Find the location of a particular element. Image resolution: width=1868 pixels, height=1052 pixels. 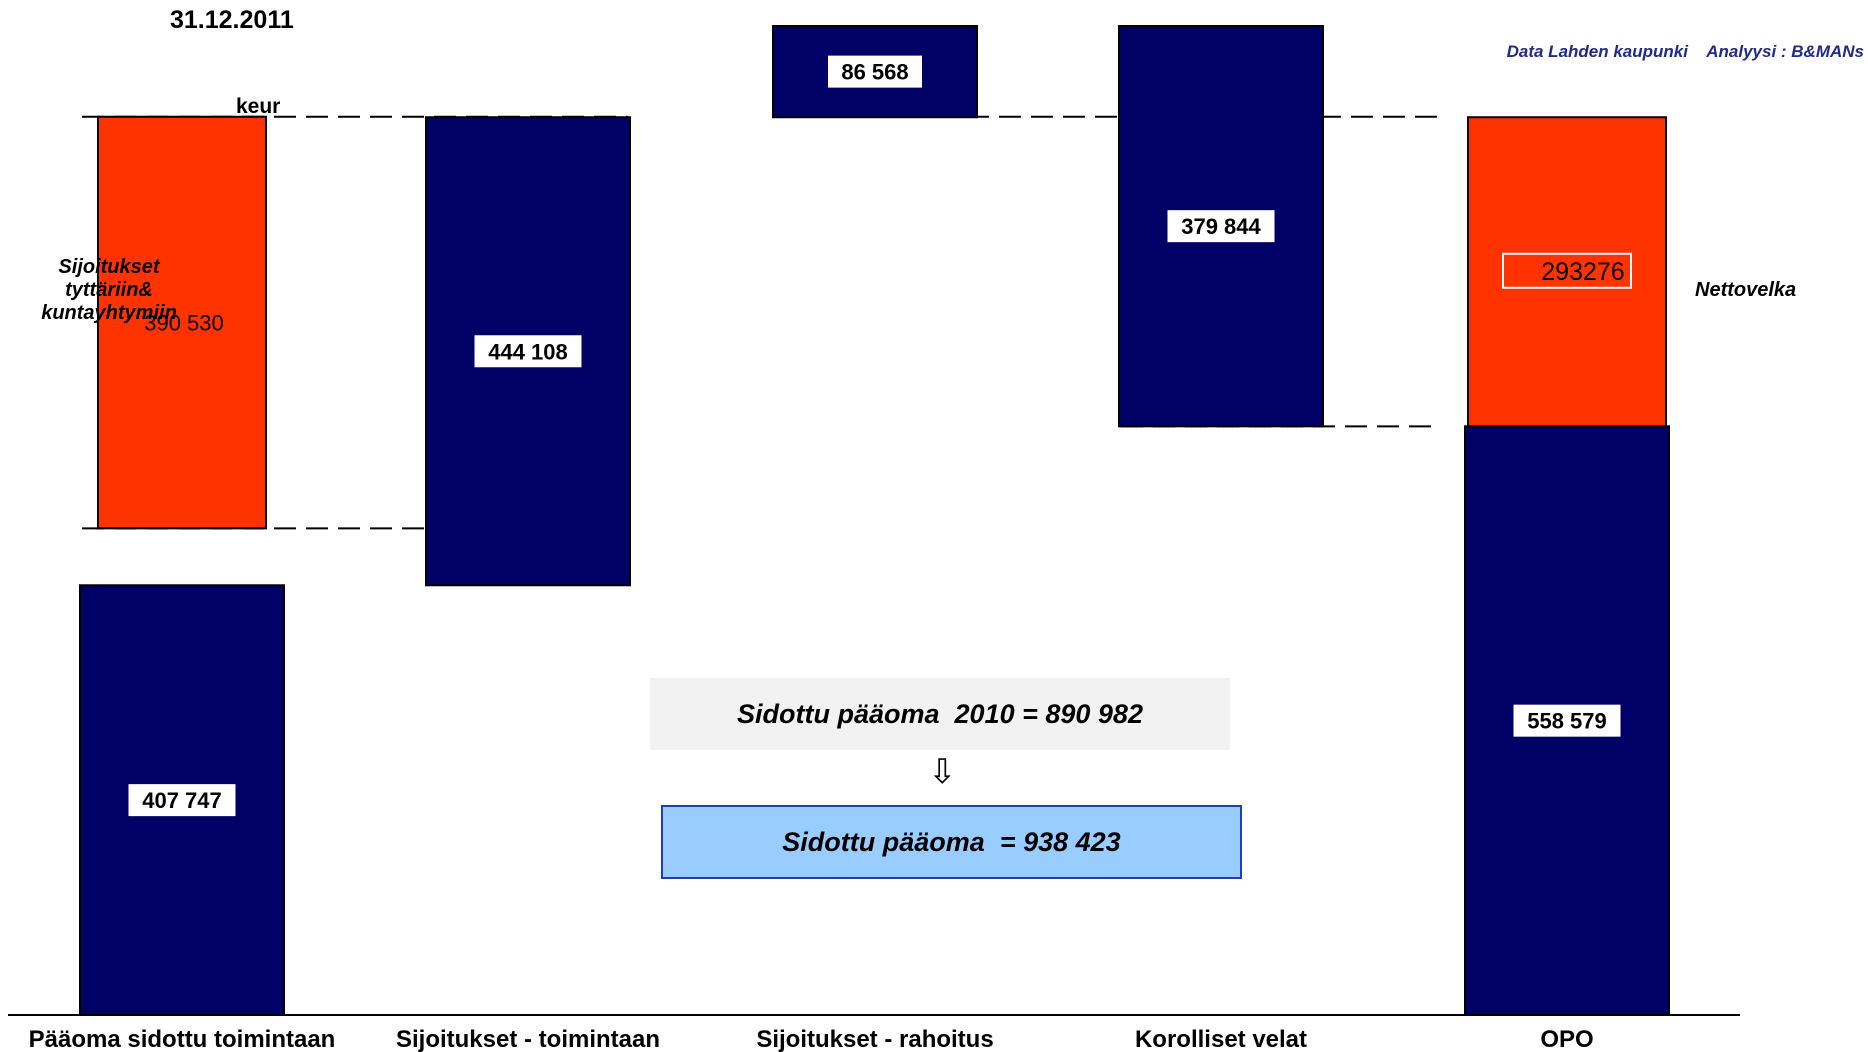

chart-date: 31.12.2011 is located at coordinates (232, 20).